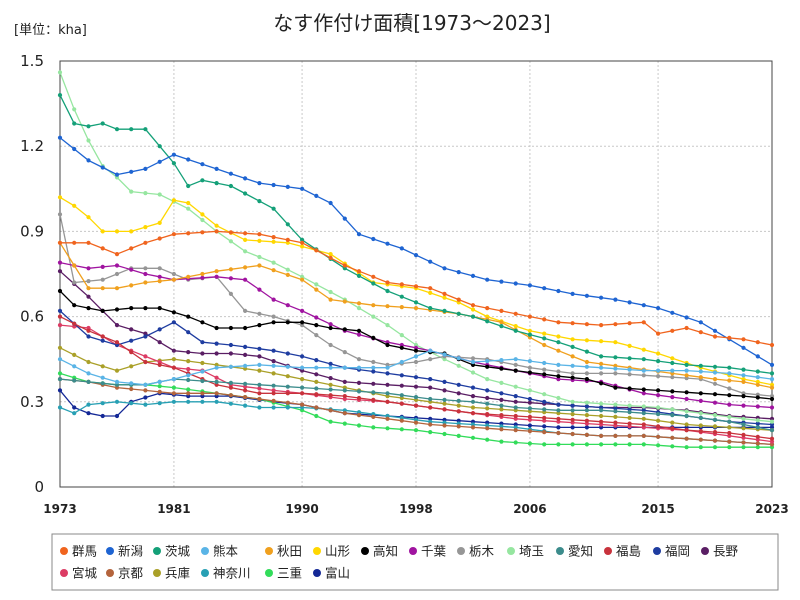  I want to click on legend-label: 熊本, so click(226, 551).